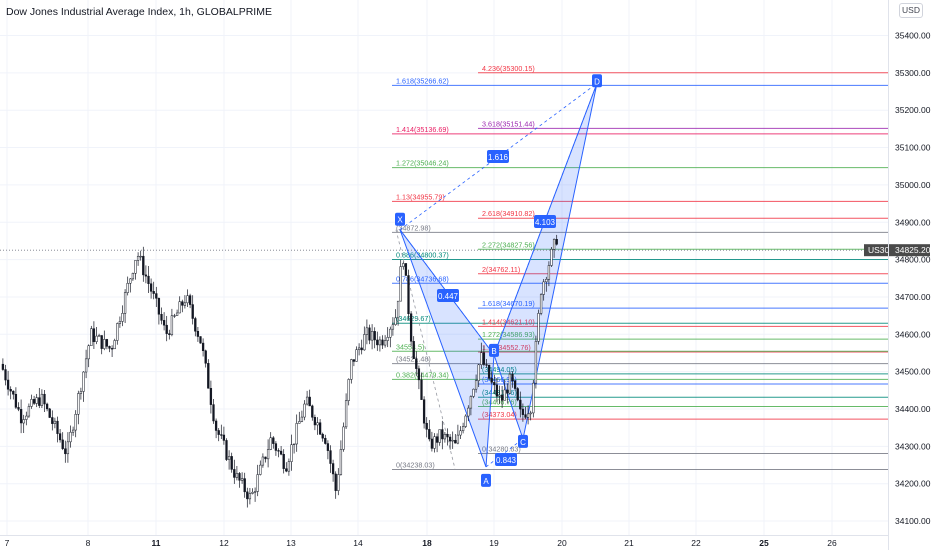 This screenshot has height=551, width=932. I want to click on y-tick-label: 34200.00, so click(913, 484).